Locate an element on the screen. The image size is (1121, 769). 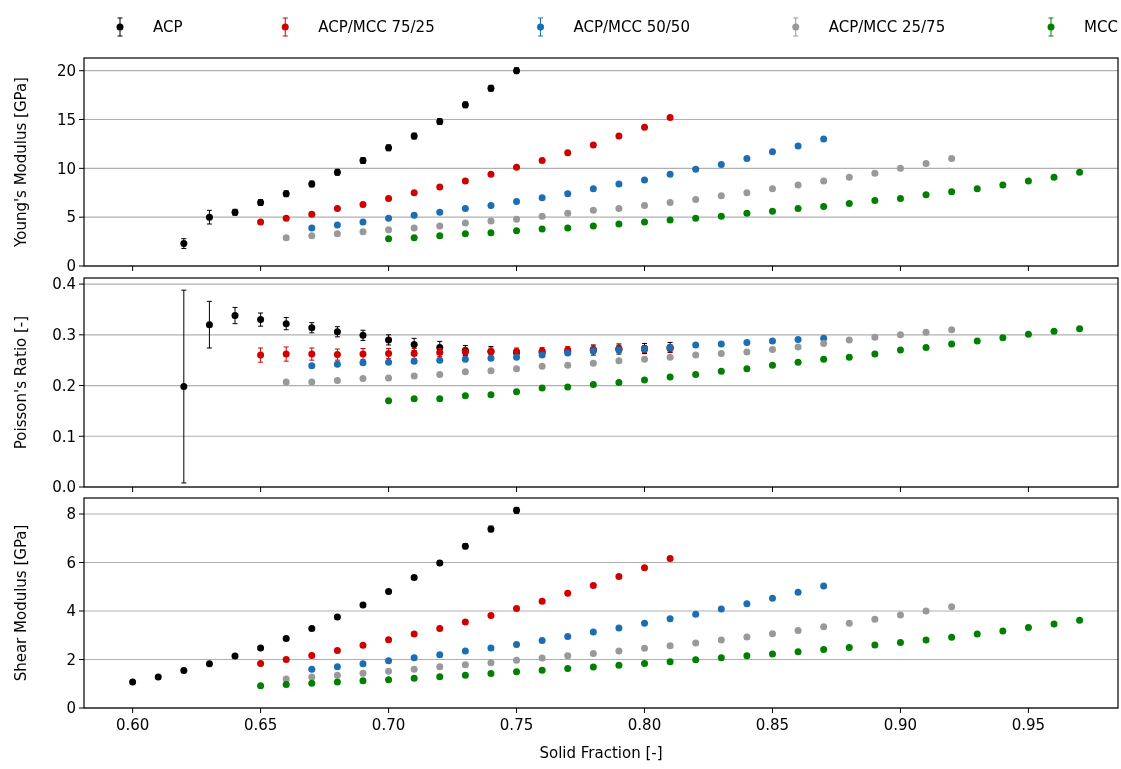
y-tick-label: 0.4 is located at coordinates (64, 284).